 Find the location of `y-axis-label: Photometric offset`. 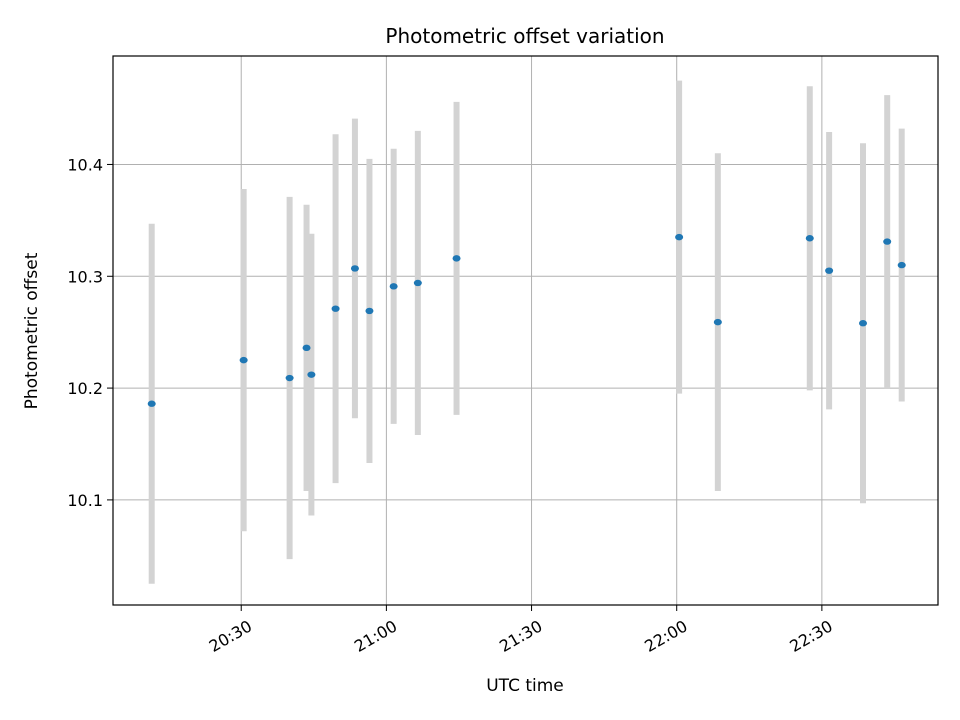

y-axis-label: Photometric offset is located at coordinates (32, 330).